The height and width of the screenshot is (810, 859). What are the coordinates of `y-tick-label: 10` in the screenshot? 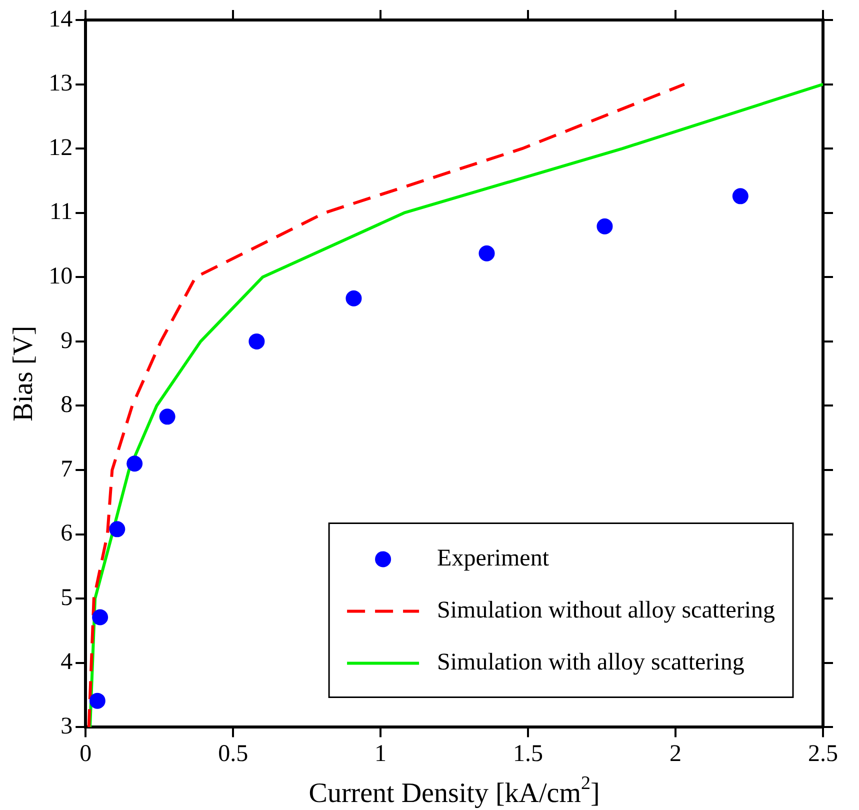 It's located at (60, 276).